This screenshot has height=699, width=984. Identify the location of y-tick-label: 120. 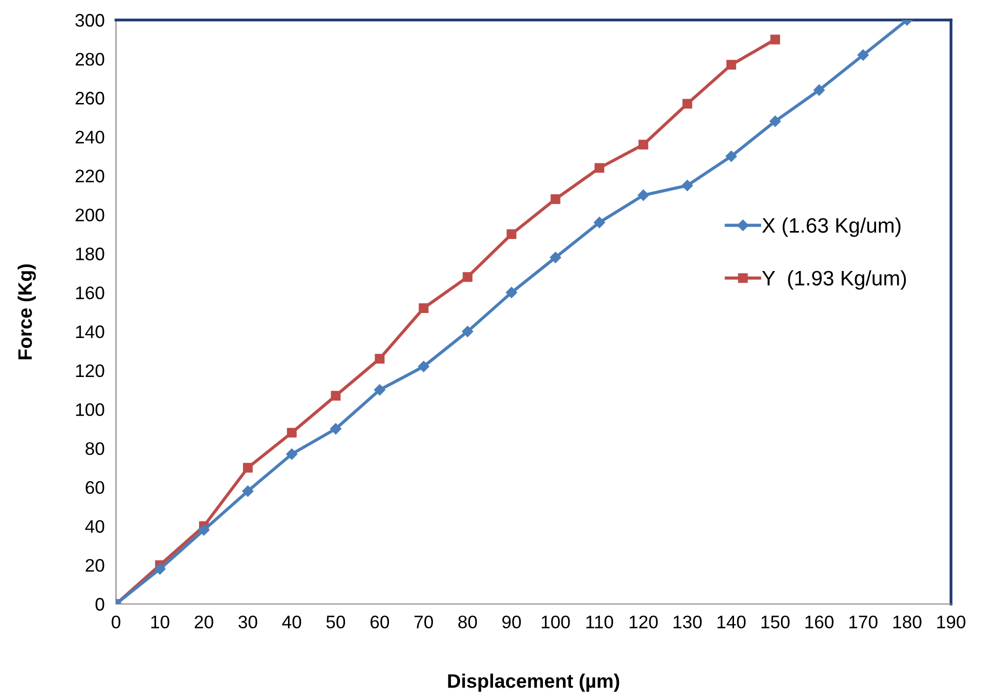
(90, 371).